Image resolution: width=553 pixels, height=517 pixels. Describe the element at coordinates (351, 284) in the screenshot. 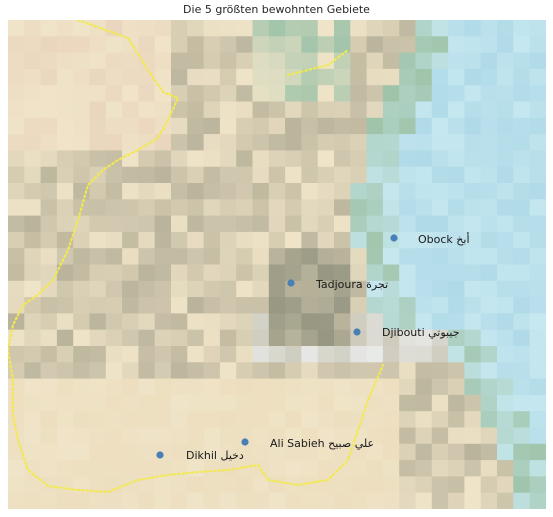

I see `city-label-1: Tadjoura تجرة` at that location.